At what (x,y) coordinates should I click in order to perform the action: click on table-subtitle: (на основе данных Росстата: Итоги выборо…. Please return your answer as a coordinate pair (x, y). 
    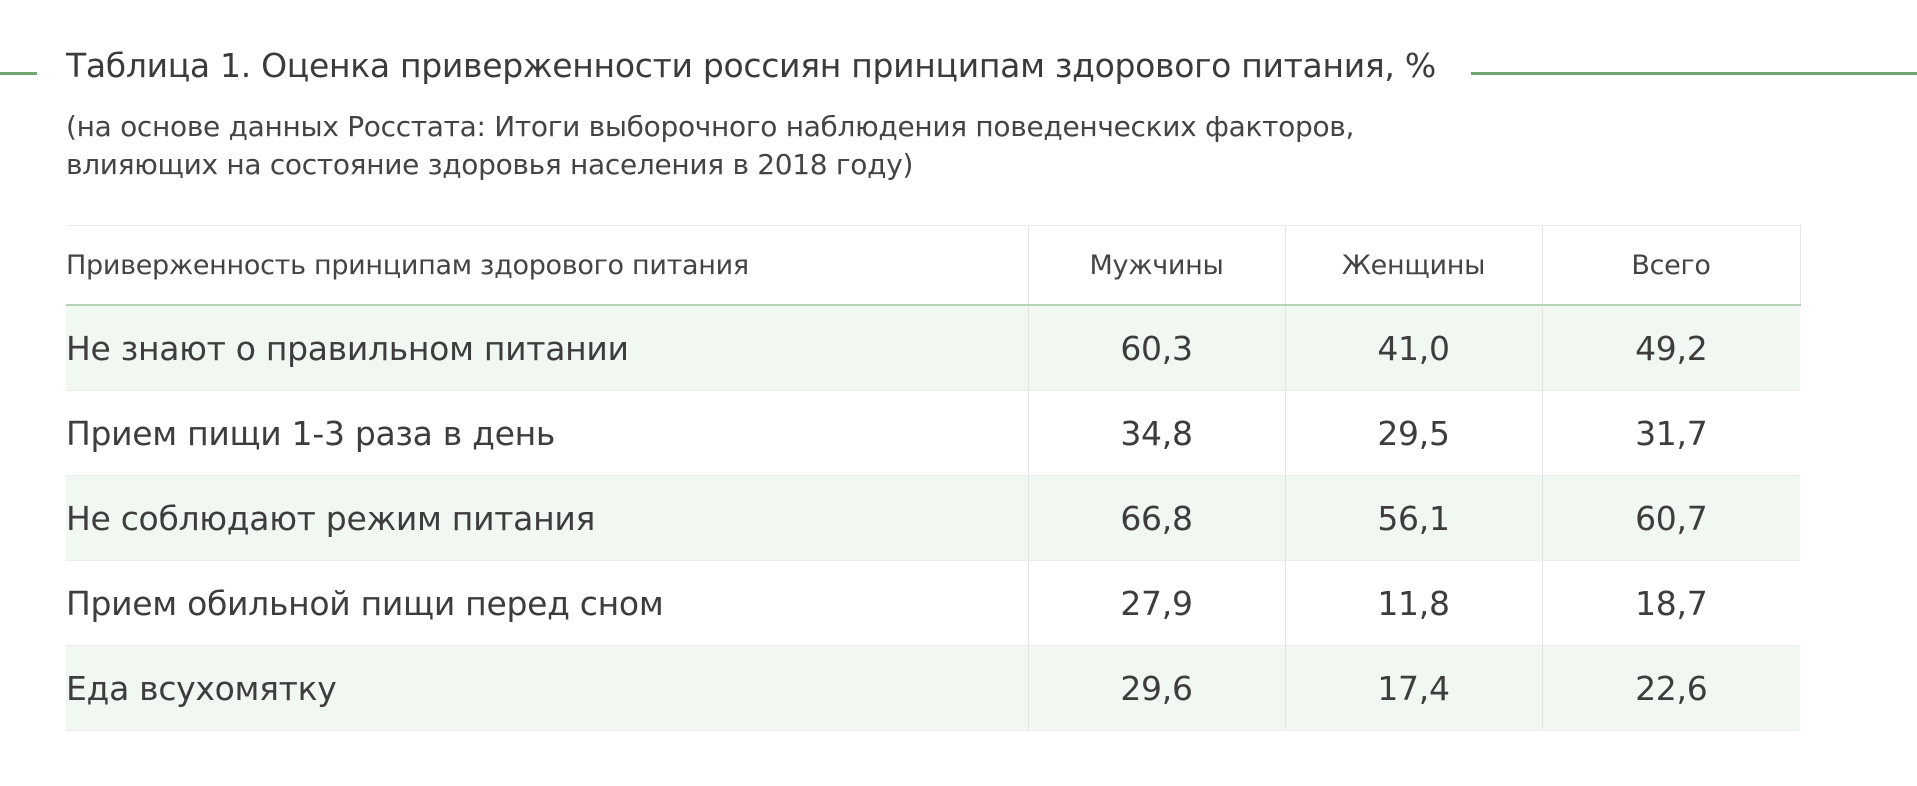
    Looking at the image, I should click on (710, 145).